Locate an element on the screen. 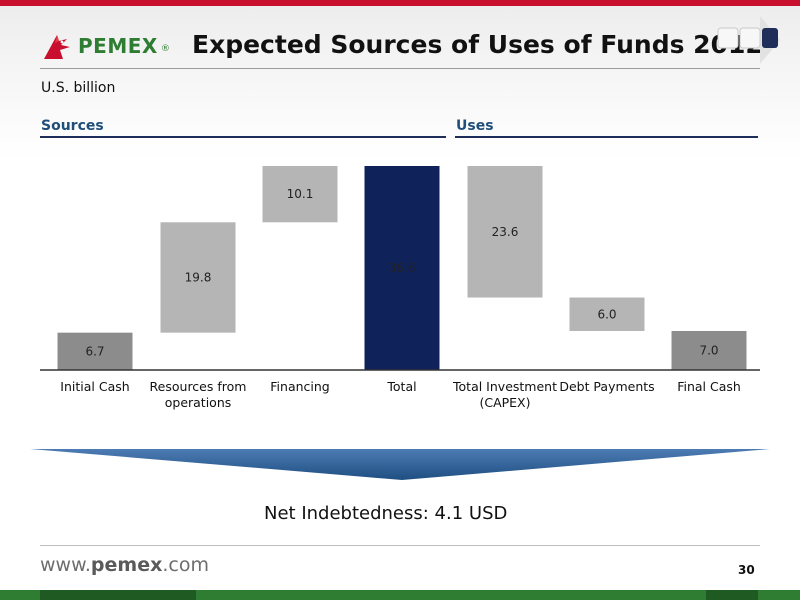 The width and height of the screenshot is (800, 600). category-label-resources-from-operations: Resources from operations is located at coordinates (198, 394).